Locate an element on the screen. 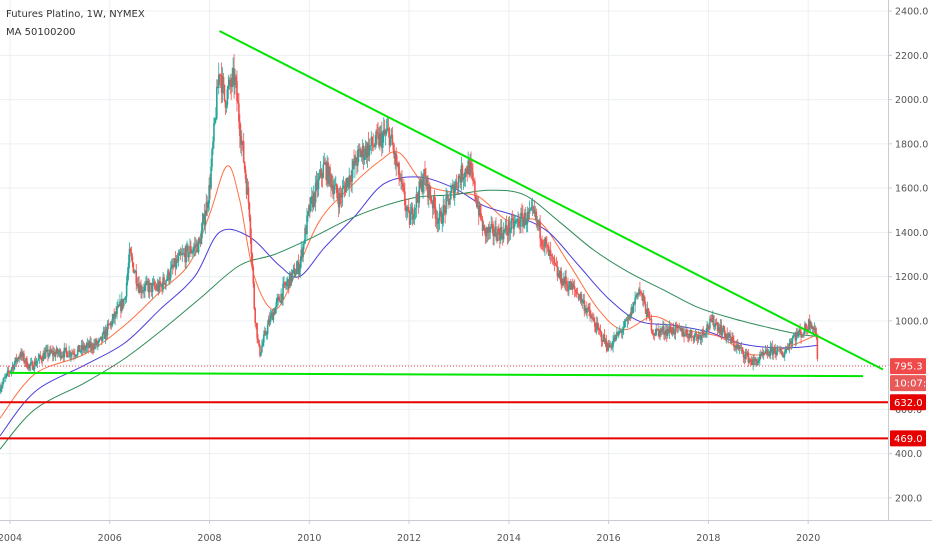  trendline-horizontal-support is located at coordinates (436, 374).